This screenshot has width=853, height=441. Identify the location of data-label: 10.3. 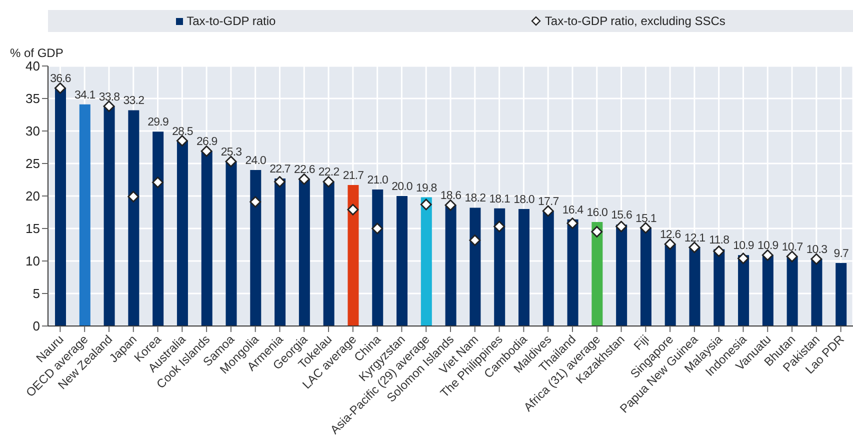
(817, 250).